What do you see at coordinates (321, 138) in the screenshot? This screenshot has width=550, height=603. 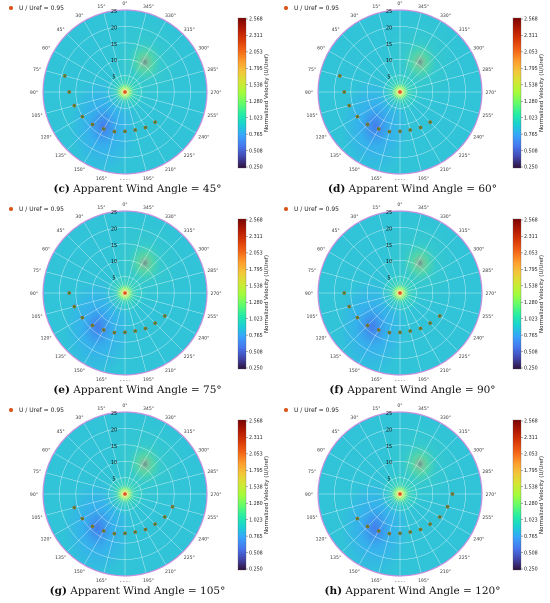 I see `angle-tick-label: 120°` at bounding box center [321, 138].